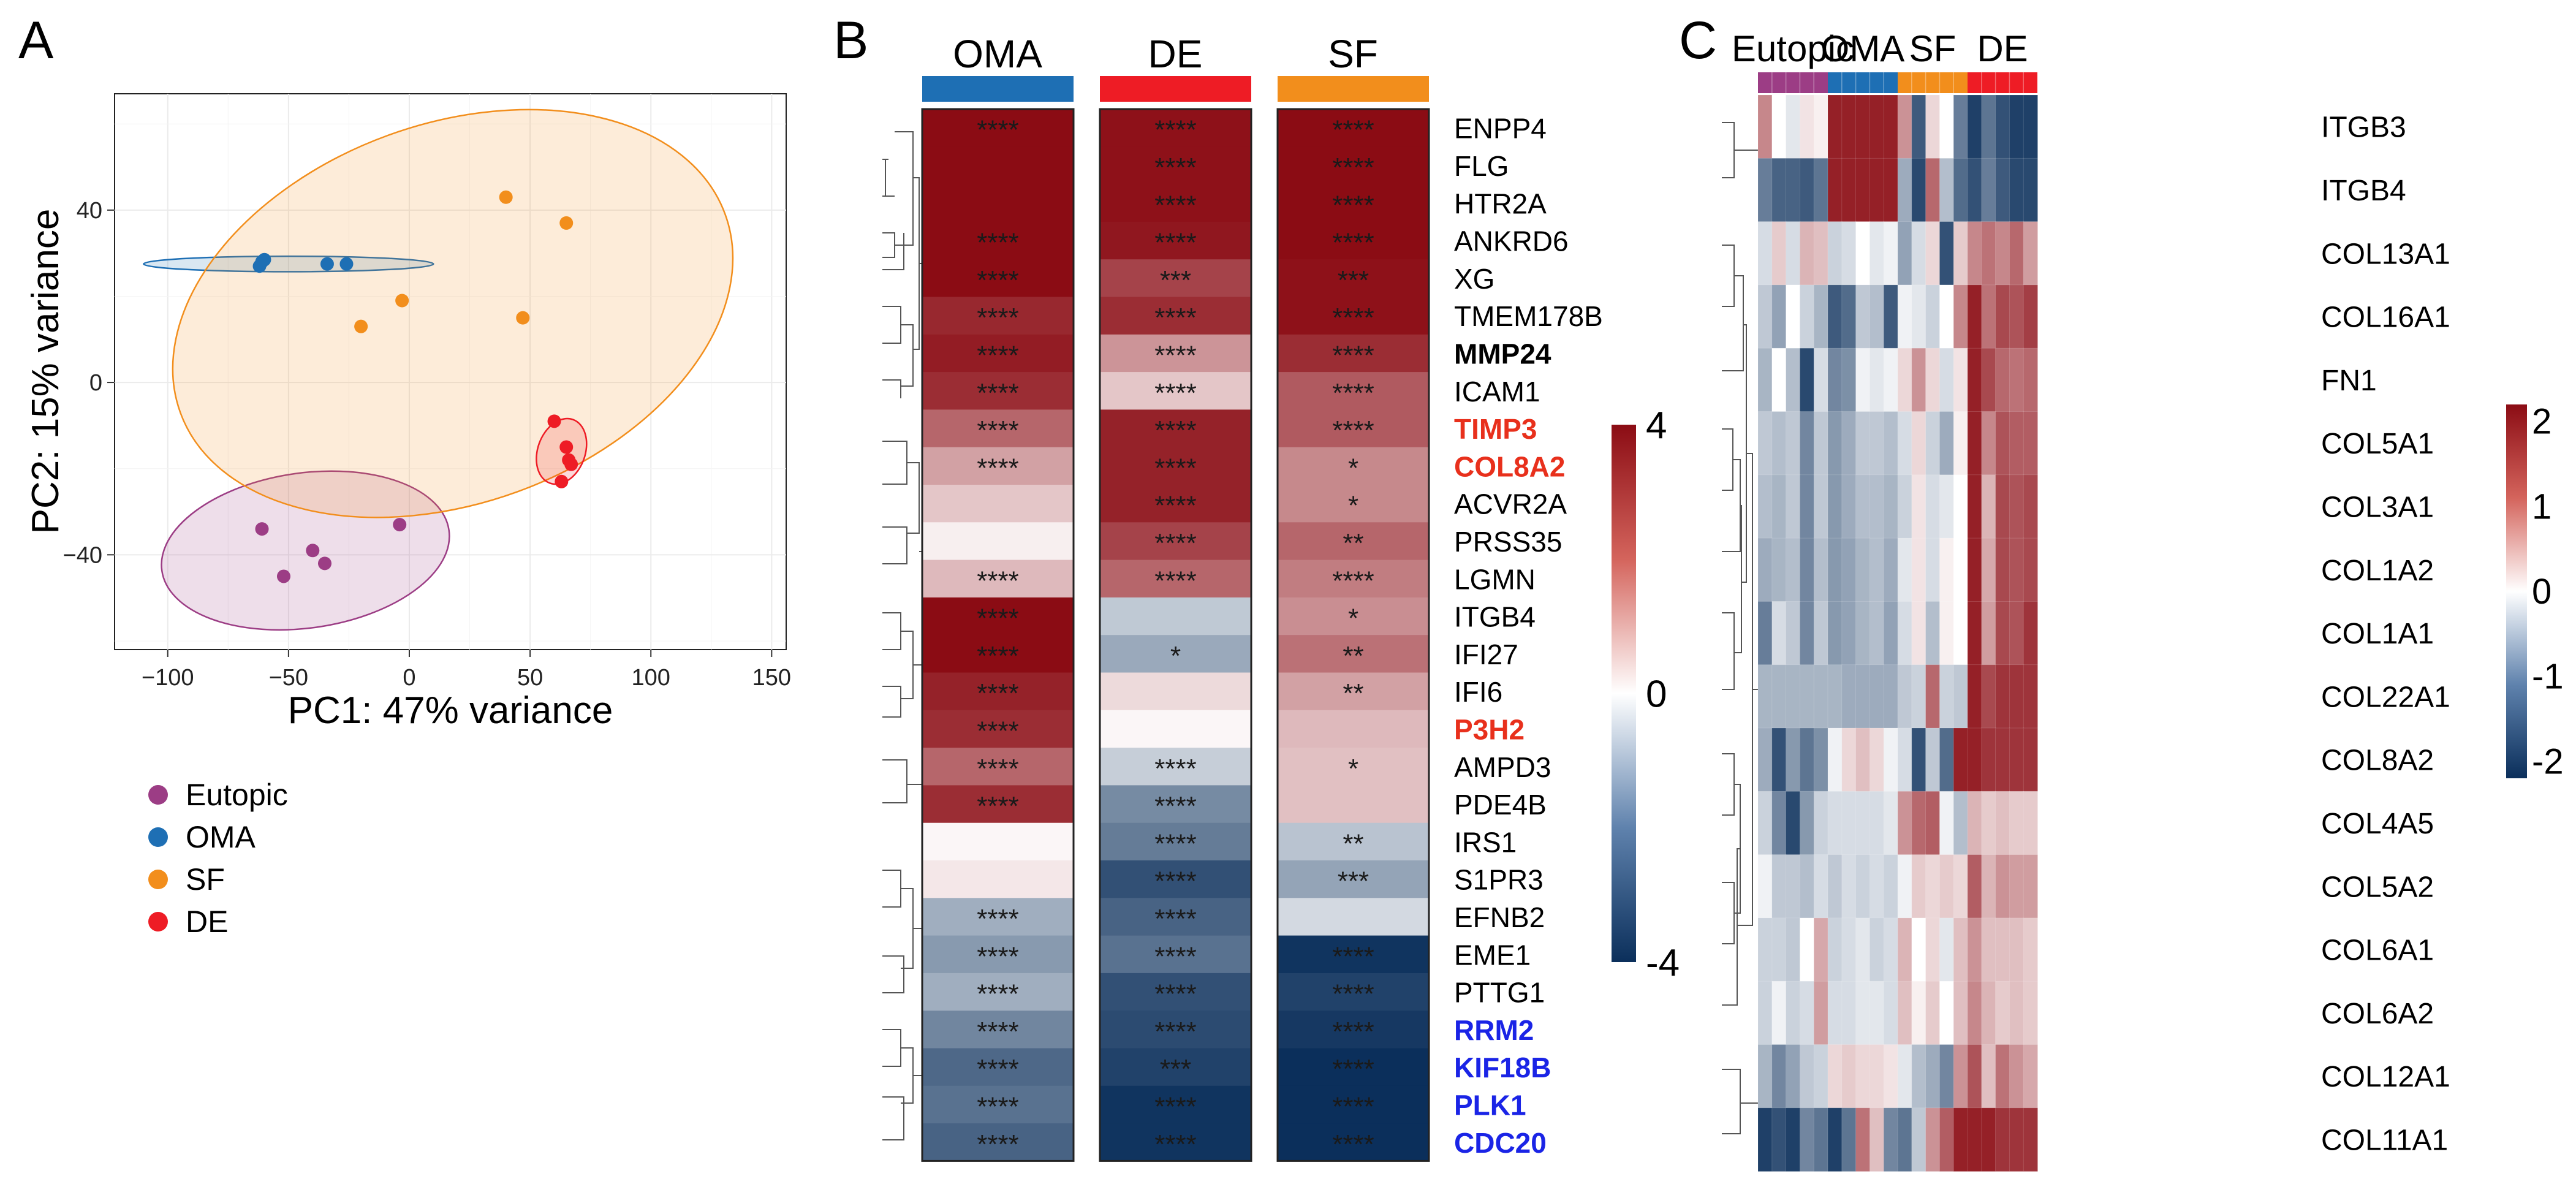  Describe the element at coordinates (2377, 444) in the screenshot. I see `row-label-c-col5a1: COL5A1` at that location.